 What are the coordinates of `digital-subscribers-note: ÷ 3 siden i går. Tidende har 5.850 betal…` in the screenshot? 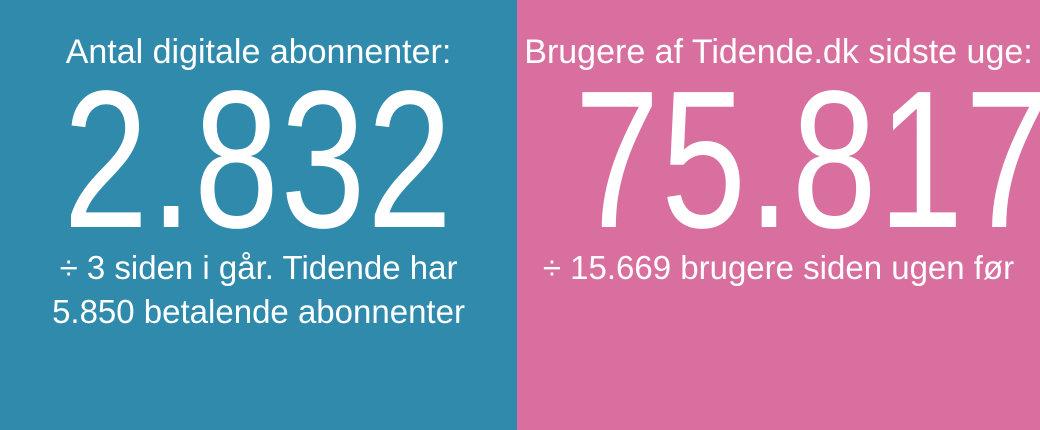 It's located at (258, 290).